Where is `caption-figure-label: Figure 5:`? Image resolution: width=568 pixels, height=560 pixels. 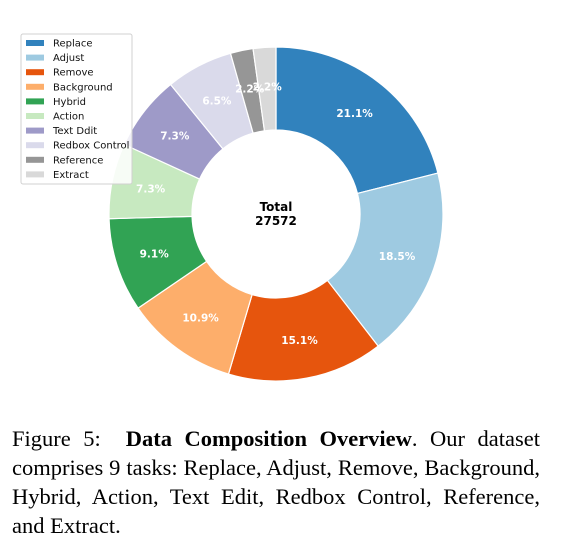 caption-figure-label: Figure 5: is located at coordinates (56, 438).